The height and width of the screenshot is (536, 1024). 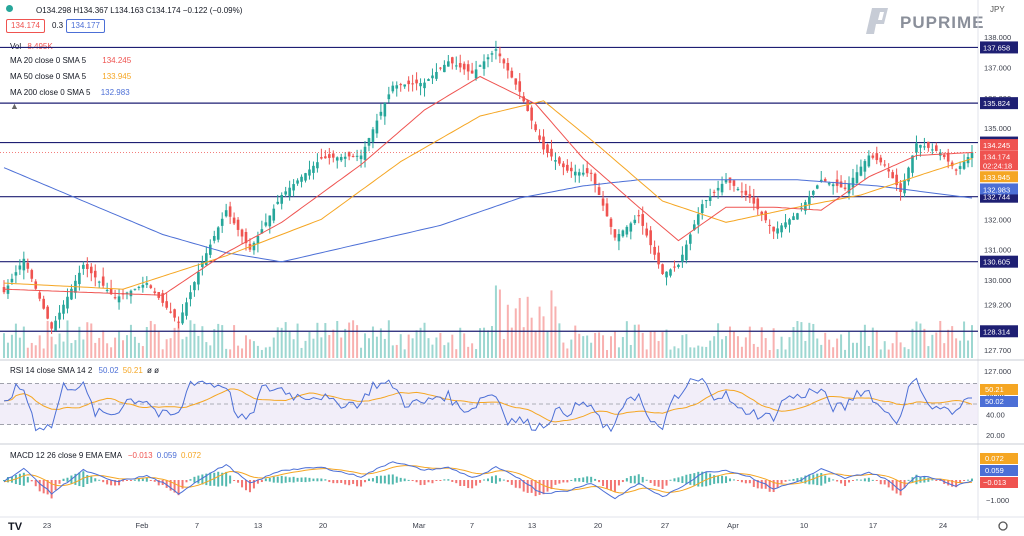 I want to click on settings-gear-icon, so click(x=1003, y=526).